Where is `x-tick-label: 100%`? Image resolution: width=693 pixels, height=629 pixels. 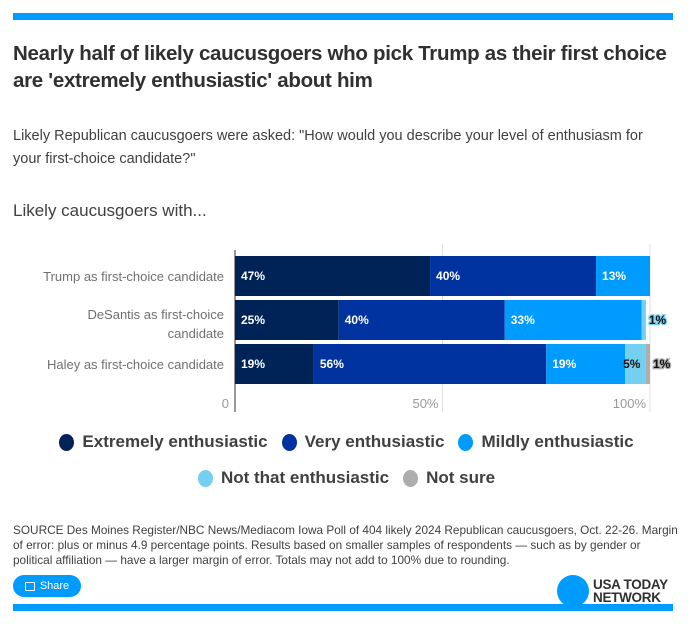
x-tick-label: 100% is located at coordinates (630, 403).